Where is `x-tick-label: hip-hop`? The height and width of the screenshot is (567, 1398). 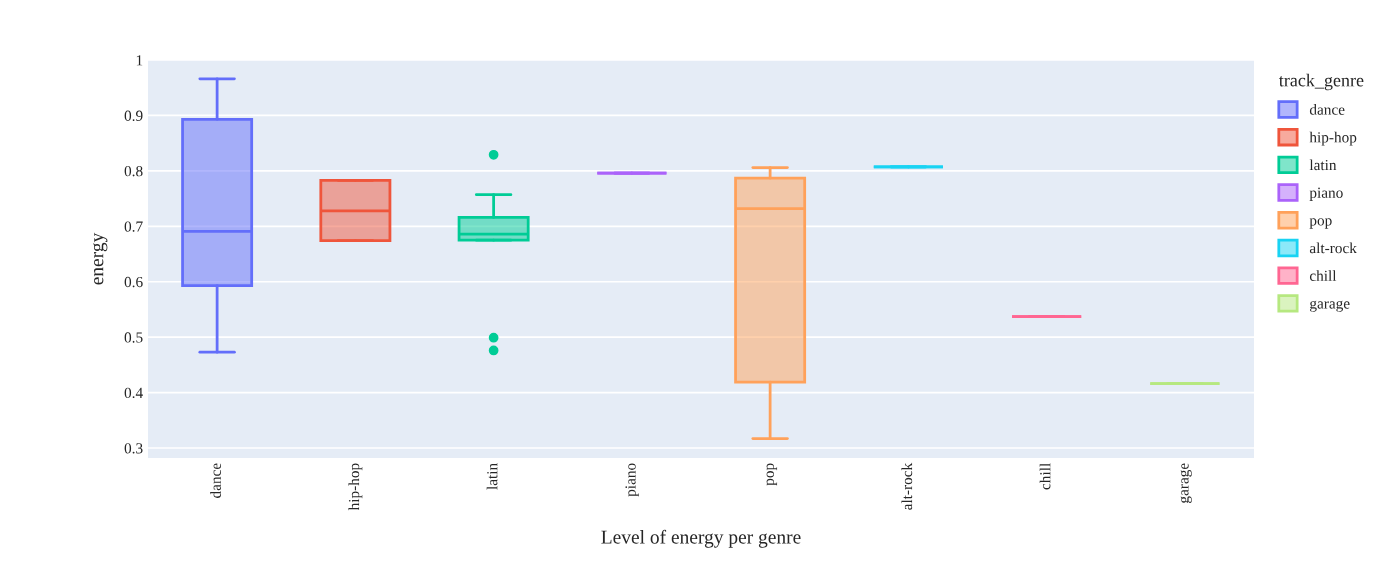
x-tick-label: hip-hop is located at coordinates (355, 487).